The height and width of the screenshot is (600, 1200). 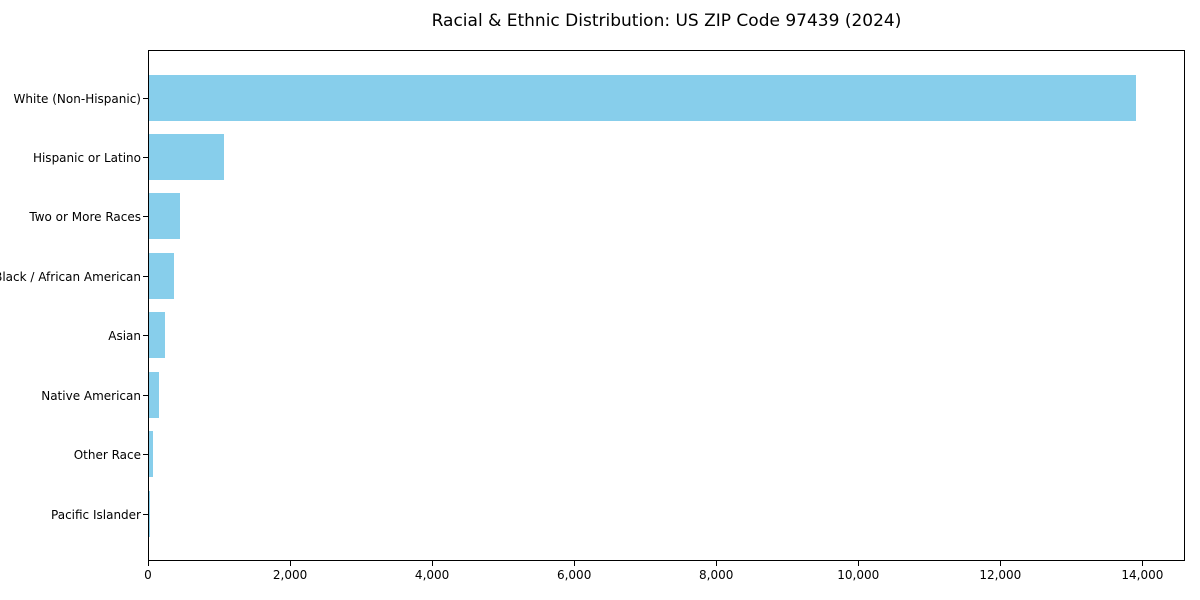 What do you see at coordinates (148, 575) in the screenshot?
I see `x-axis-tick-label: 0` at bounding box center [148, 575].